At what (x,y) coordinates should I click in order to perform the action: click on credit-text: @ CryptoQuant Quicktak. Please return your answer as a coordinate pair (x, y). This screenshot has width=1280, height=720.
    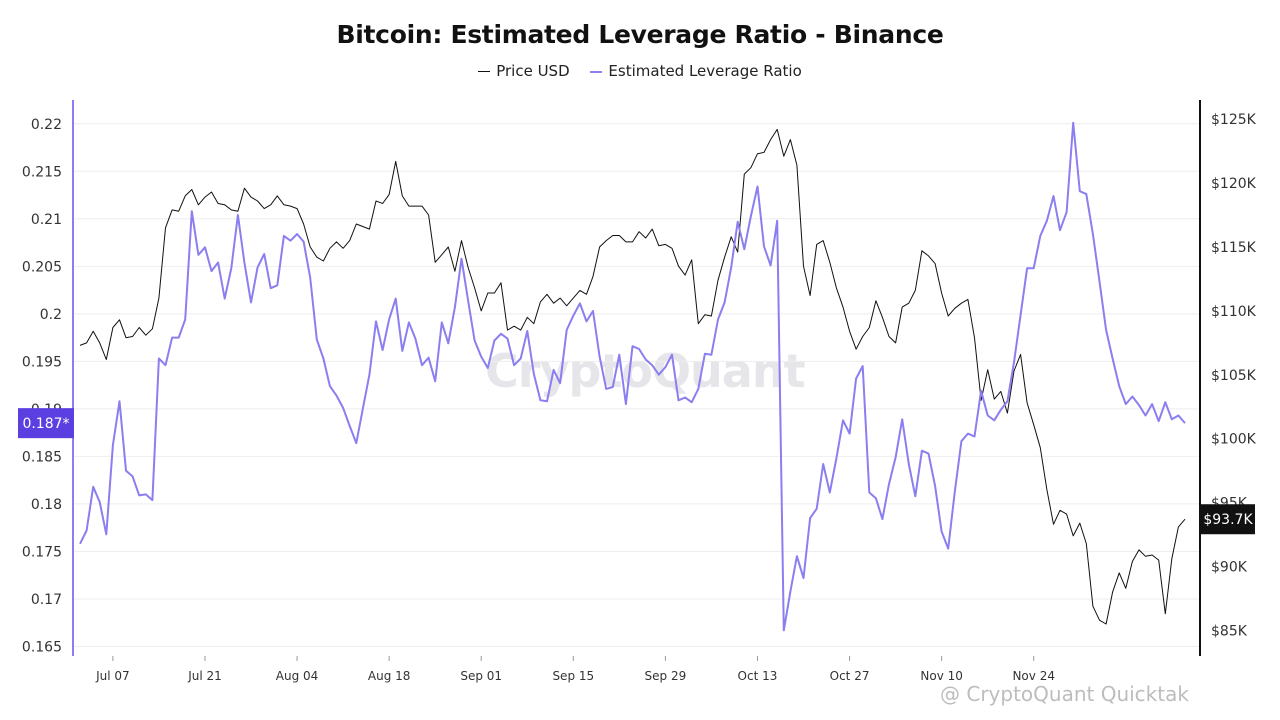
    Looking at the image, I should click on (1064, 694).